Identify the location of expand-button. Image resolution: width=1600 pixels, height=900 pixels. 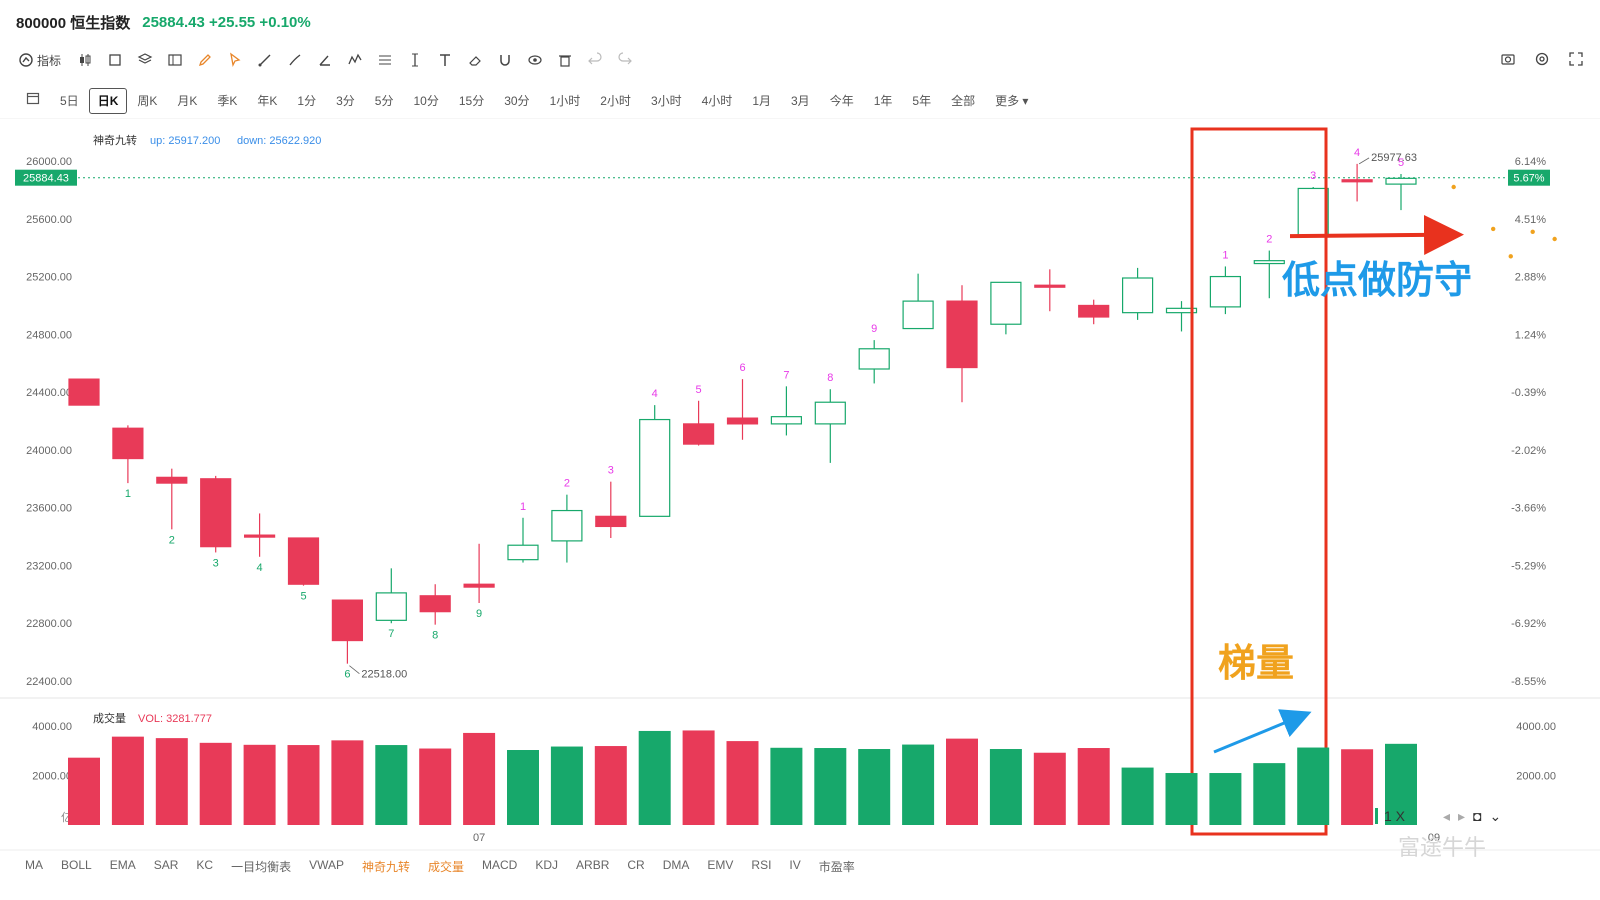
(1576, 59).